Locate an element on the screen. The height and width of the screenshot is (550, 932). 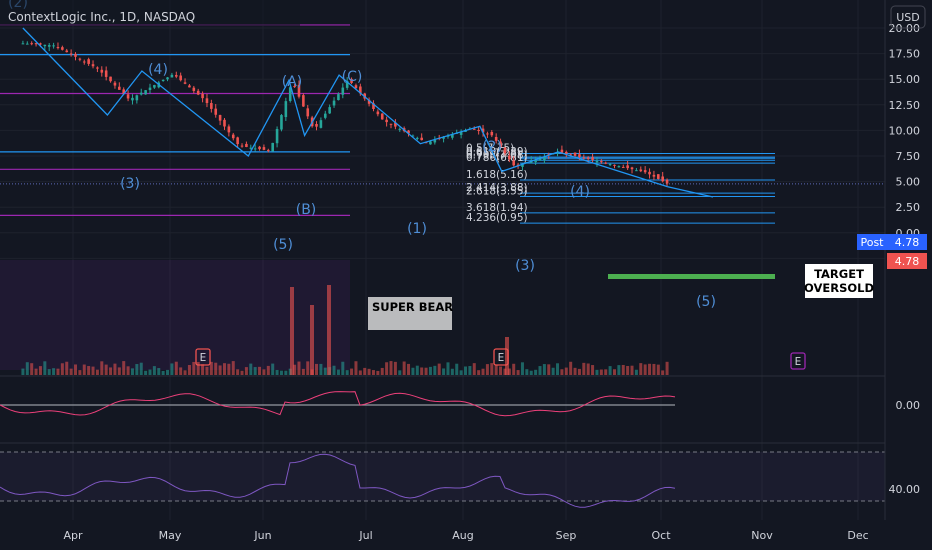
y-tick-label: 15.00 is located at coordinates (905, 79).